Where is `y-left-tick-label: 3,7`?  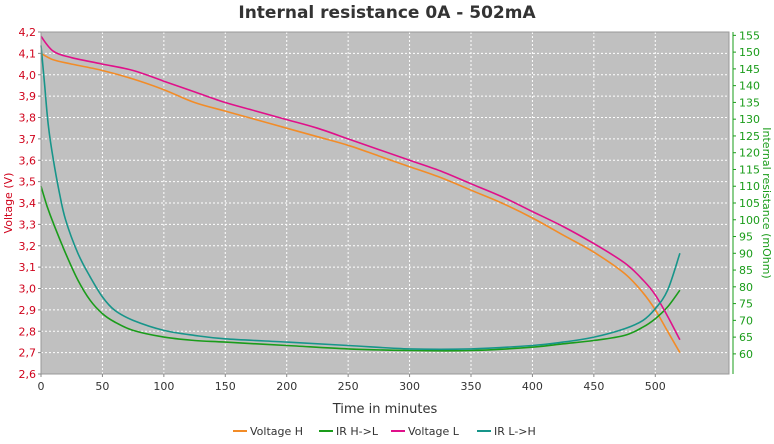 y-left-tick-label: 3,7 is located at coordinates (28, 139).